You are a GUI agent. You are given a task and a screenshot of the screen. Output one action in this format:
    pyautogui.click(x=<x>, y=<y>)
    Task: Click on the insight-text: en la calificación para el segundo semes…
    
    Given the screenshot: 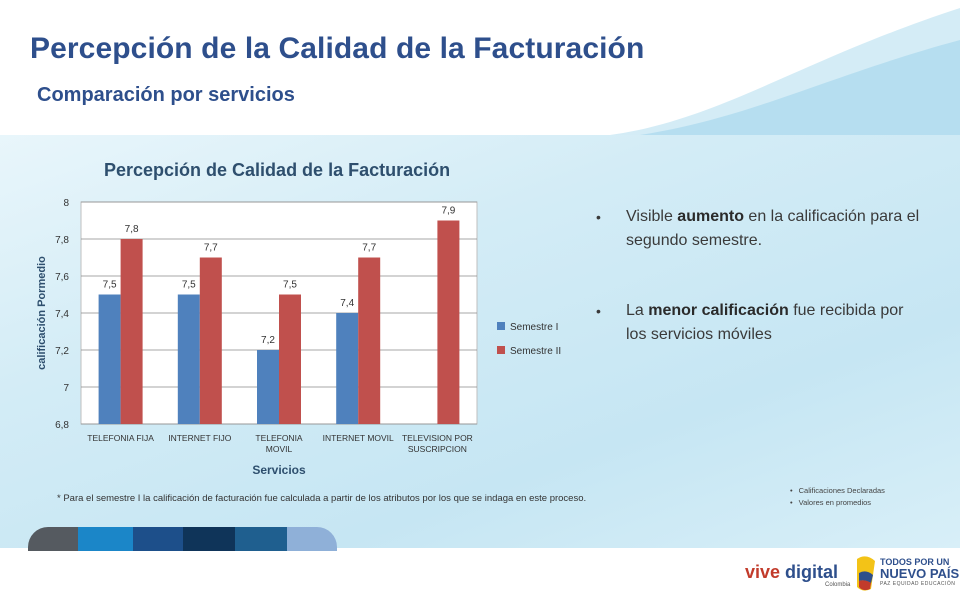 What is the action you would take?
    pyautogui.click(x=773, y=228)
    